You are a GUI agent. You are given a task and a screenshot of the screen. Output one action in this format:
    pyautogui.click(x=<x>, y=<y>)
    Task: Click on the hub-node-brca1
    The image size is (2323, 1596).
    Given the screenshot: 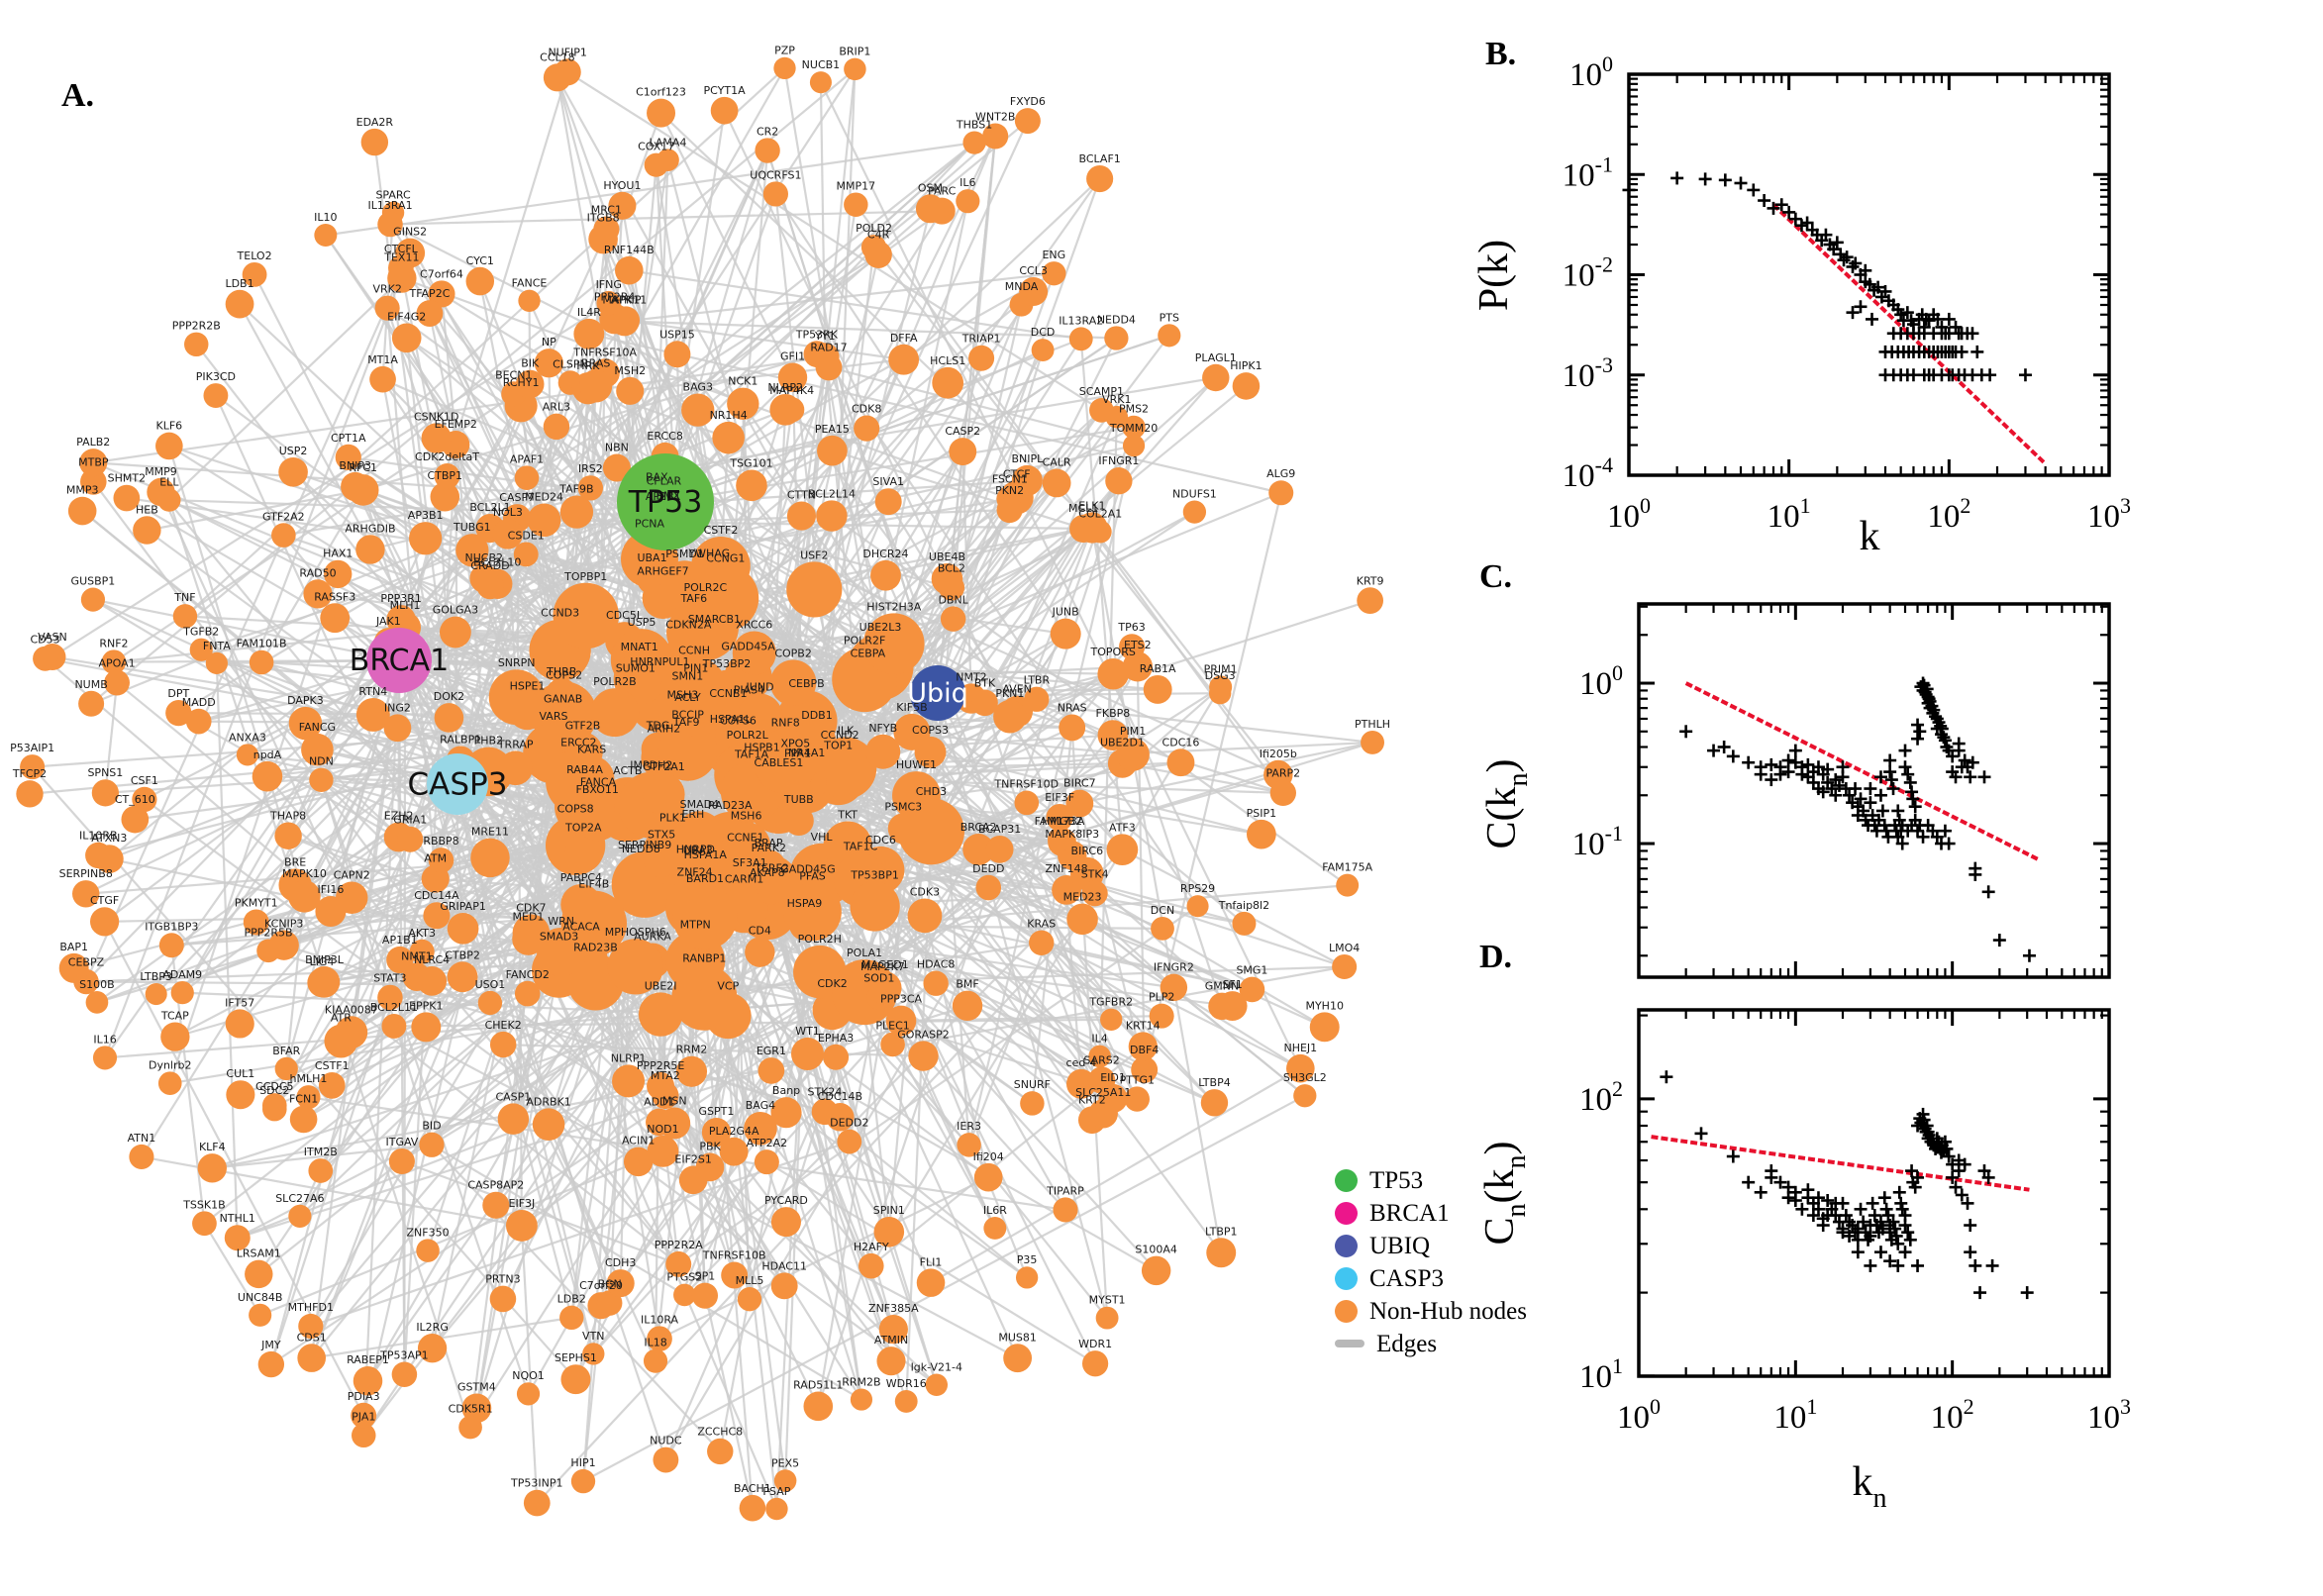 What is the action you would take?
    pyautogui.click(x=399, y=661)
    